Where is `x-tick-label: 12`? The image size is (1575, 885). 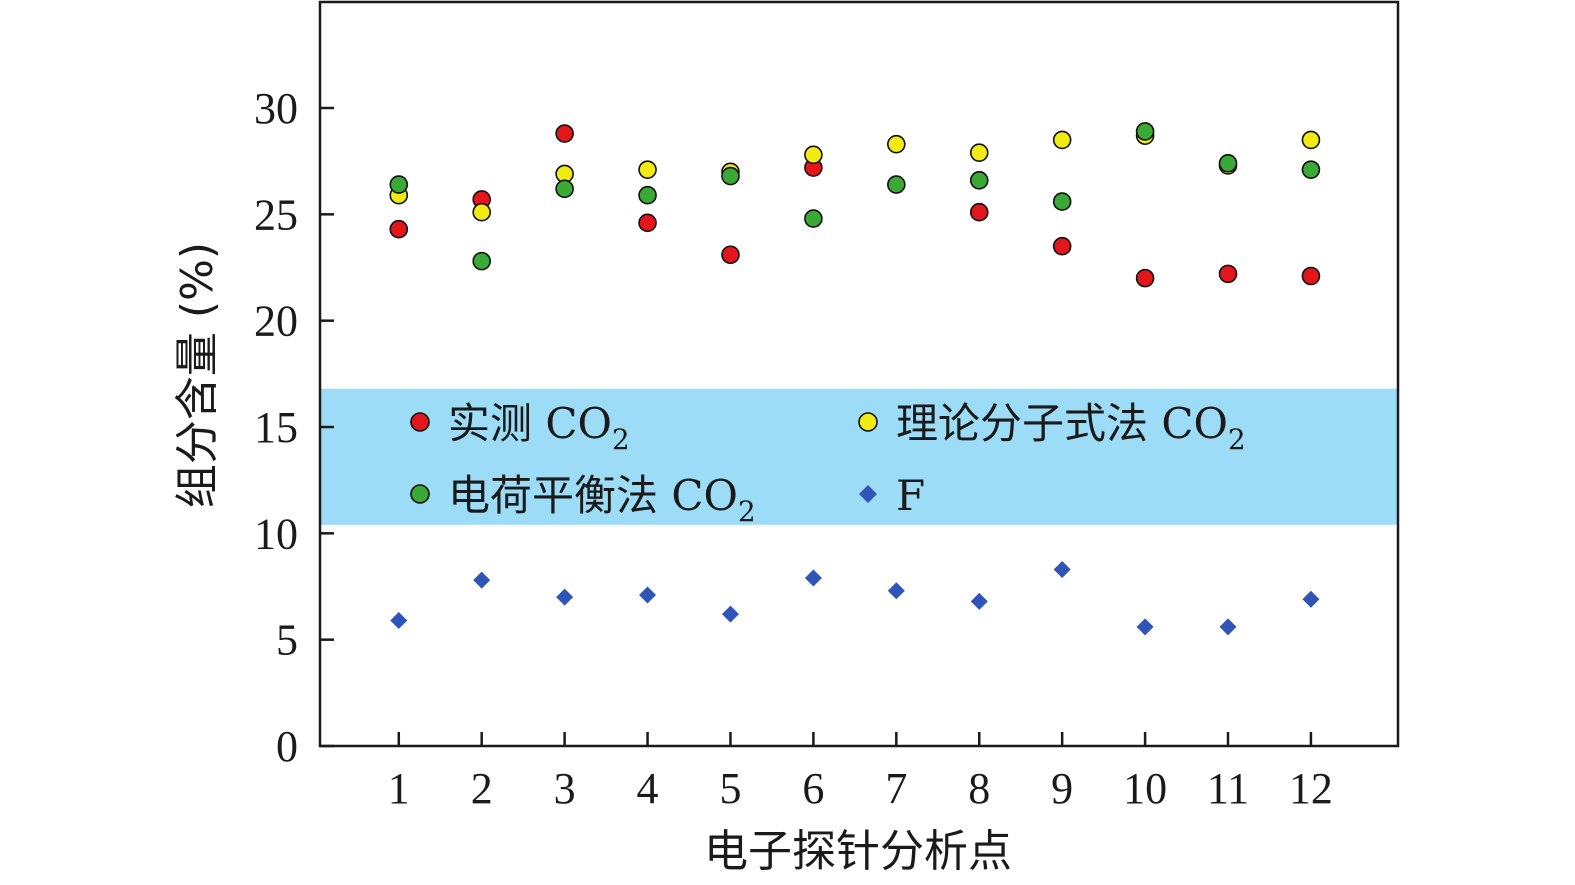 x-tick-label: 12 is located at coordinates (1311, 788).